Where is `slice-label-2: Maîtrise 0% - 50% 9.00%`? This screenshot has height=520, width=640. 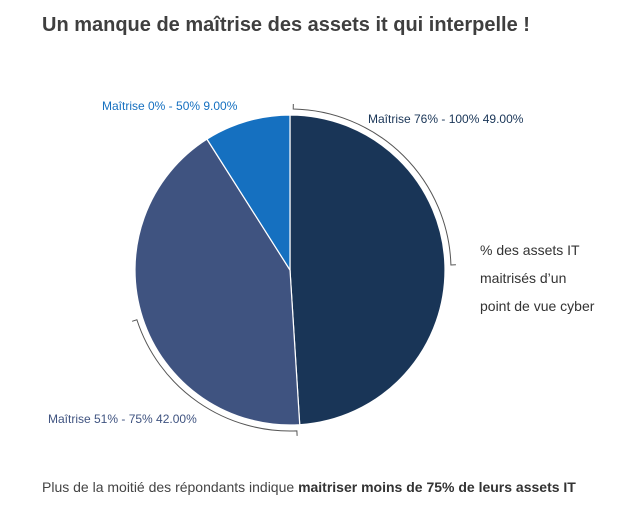 slice-label-2: Maîtrise 0% - 50% 9.00% is located at coordinates (170, 106).